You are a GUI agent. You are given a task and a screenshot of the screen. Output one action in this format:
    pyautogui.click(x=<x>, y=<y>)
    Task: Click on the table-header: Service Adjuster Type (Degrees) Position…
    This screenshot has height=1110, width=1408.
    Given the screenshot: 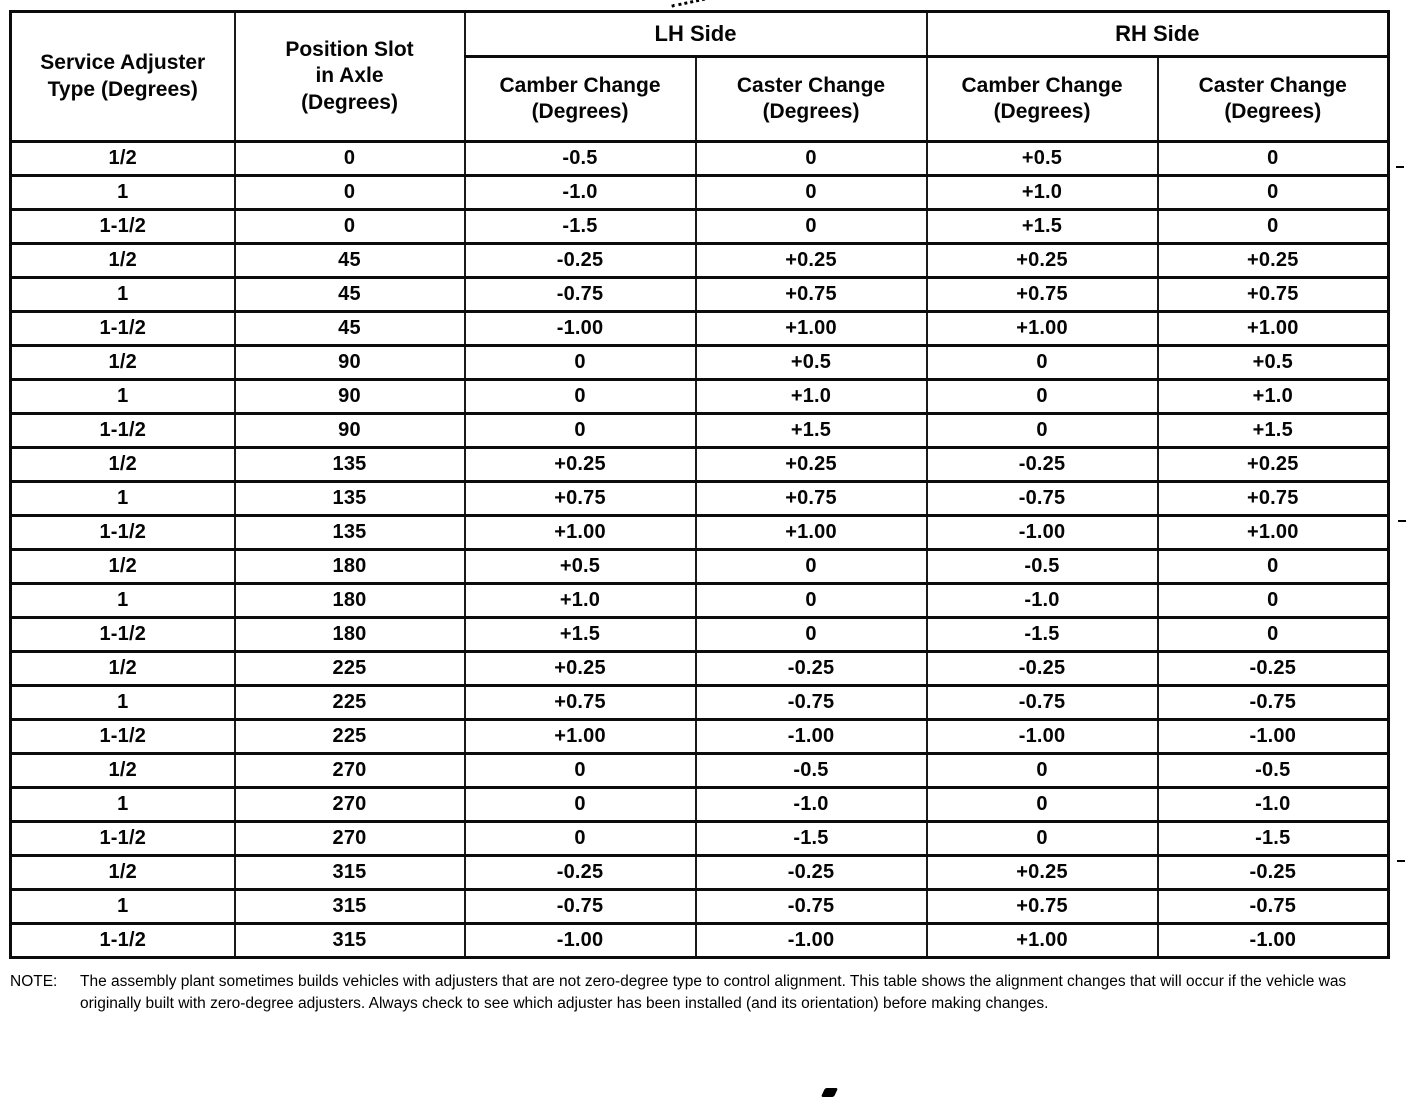 What is the action you would take?
    pyautogui.click(x=699, y=76)
    